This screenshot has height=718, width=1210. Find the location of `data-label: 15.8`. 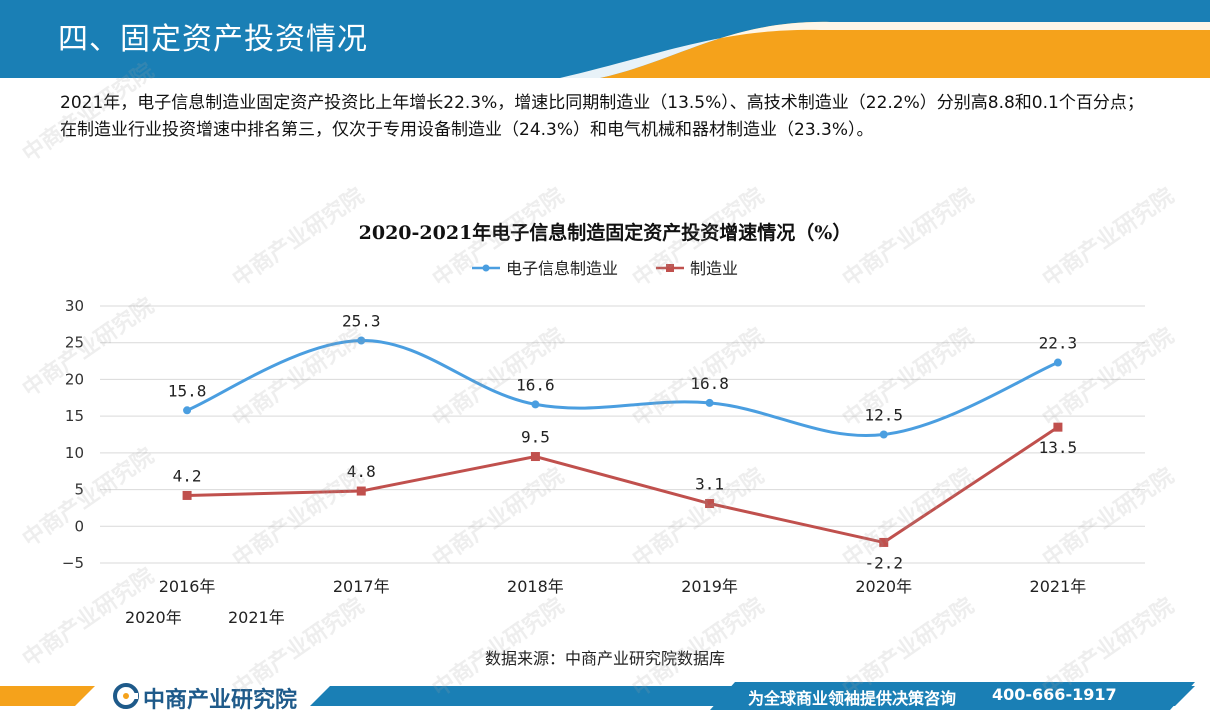

data-label: 15.8 is located at coordinates (187, 390).